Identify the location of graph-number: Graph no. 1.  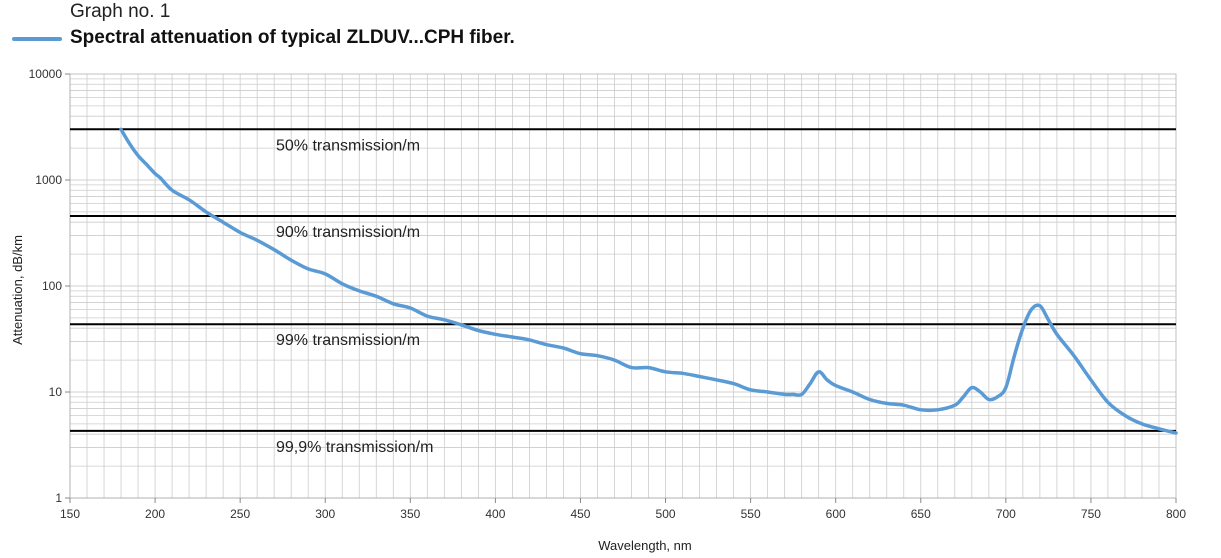
(120, 11).